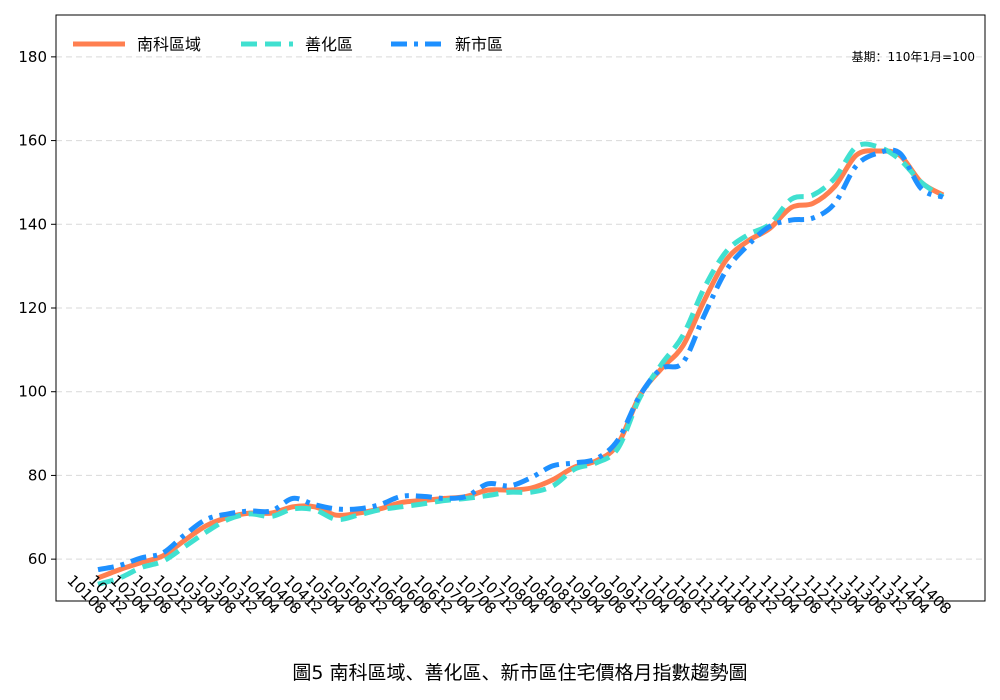 Image resolution: width=1000 pixels, height=700 pixels. Describe the element at coordinates (37, 559) in the screenshot. I see `y-tick-label: 60` at that location.